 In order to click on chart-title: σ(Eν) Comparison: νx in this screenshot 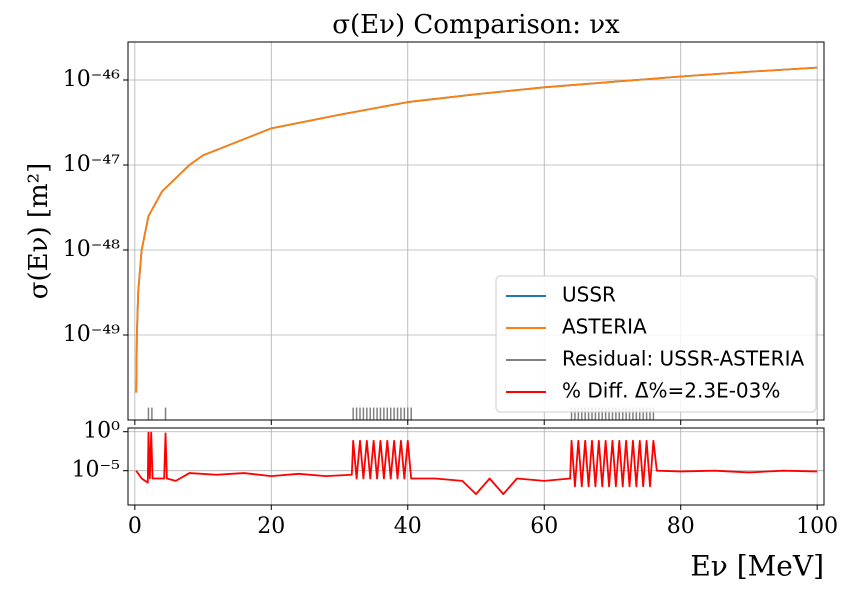, I will do `click(476, 25)`.